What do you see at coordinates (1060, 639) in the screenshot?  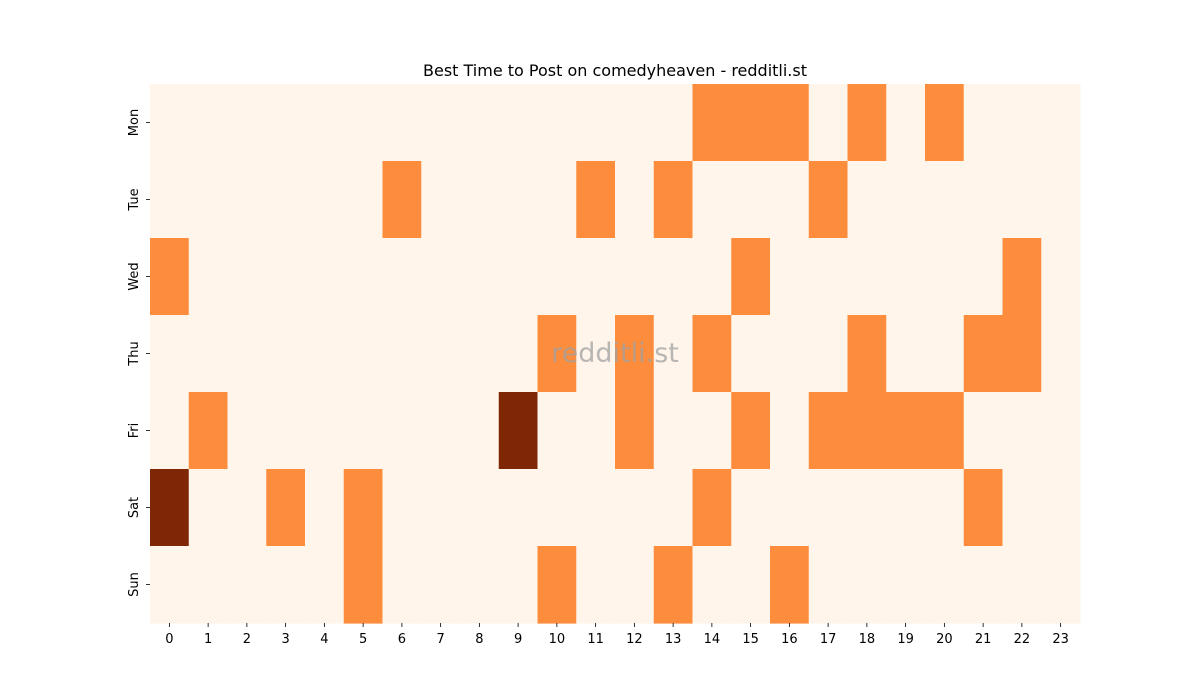 I see `x-tick-label: 23` at bounding box center [1060, 639].